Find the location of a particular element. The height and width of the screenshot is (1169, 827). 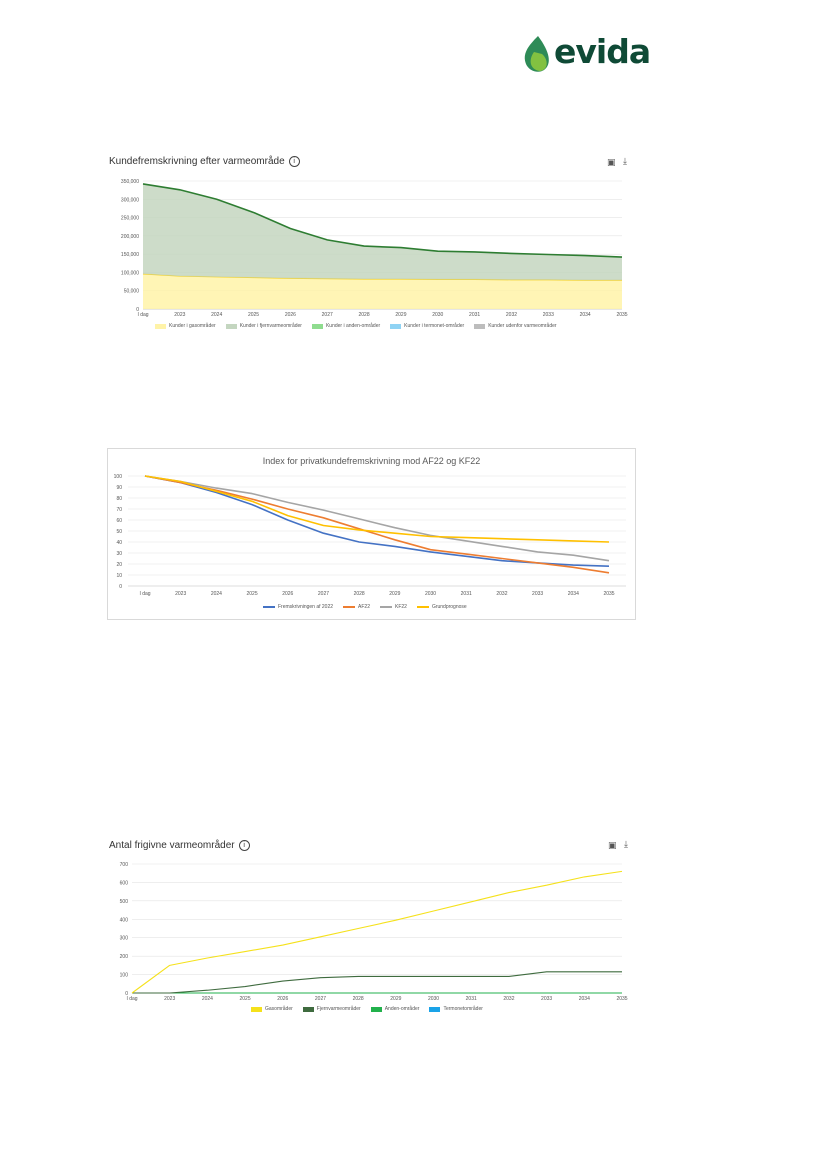

legend-item: KF22 is located at coordinates (393, 607).